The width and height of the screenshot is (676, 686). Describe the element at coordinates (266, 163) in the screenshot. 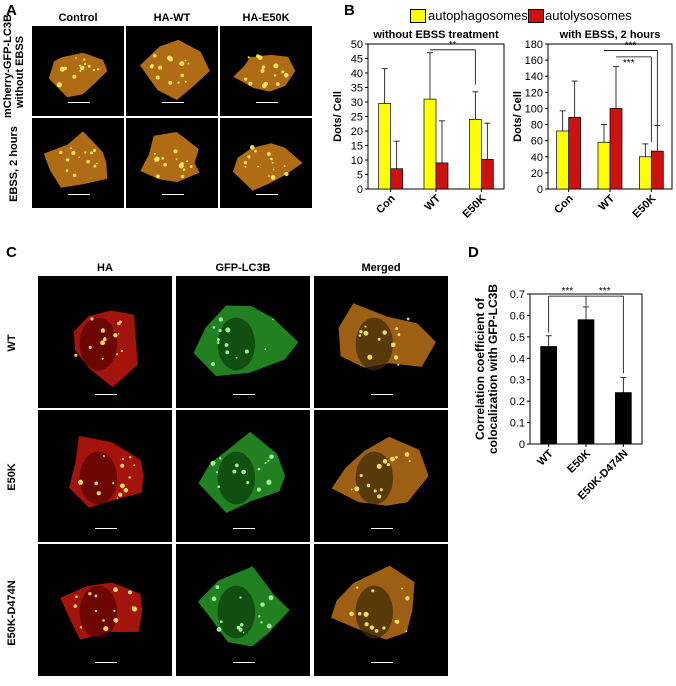

I see `panel-a-micrograph-r1-c2` at that location.